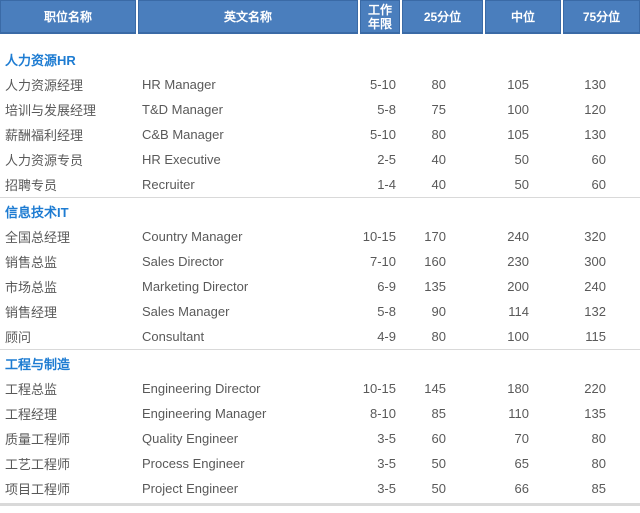 This screenshot has width=640, height=513. What do you see at coordinates (320, 336) in the screenshot?
I see `table-row: 顾问 Consultant 4-9 80 100 115` at bounding box center [320, 336].